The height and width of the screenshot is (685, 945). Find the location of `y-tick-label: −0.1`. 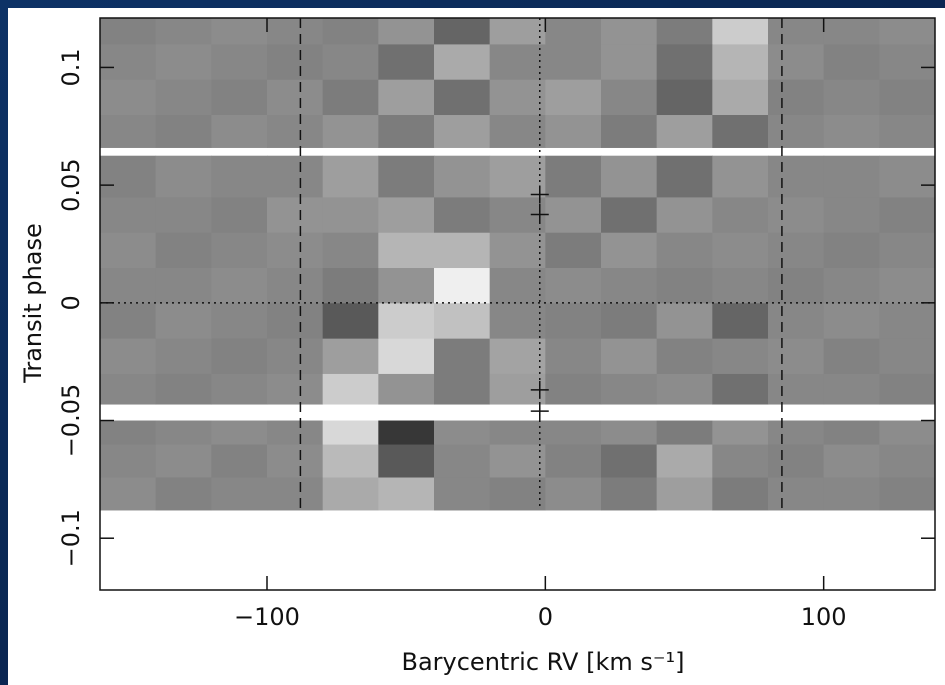

y-tick-label: −0.1 is located at coordinates (71, 538).